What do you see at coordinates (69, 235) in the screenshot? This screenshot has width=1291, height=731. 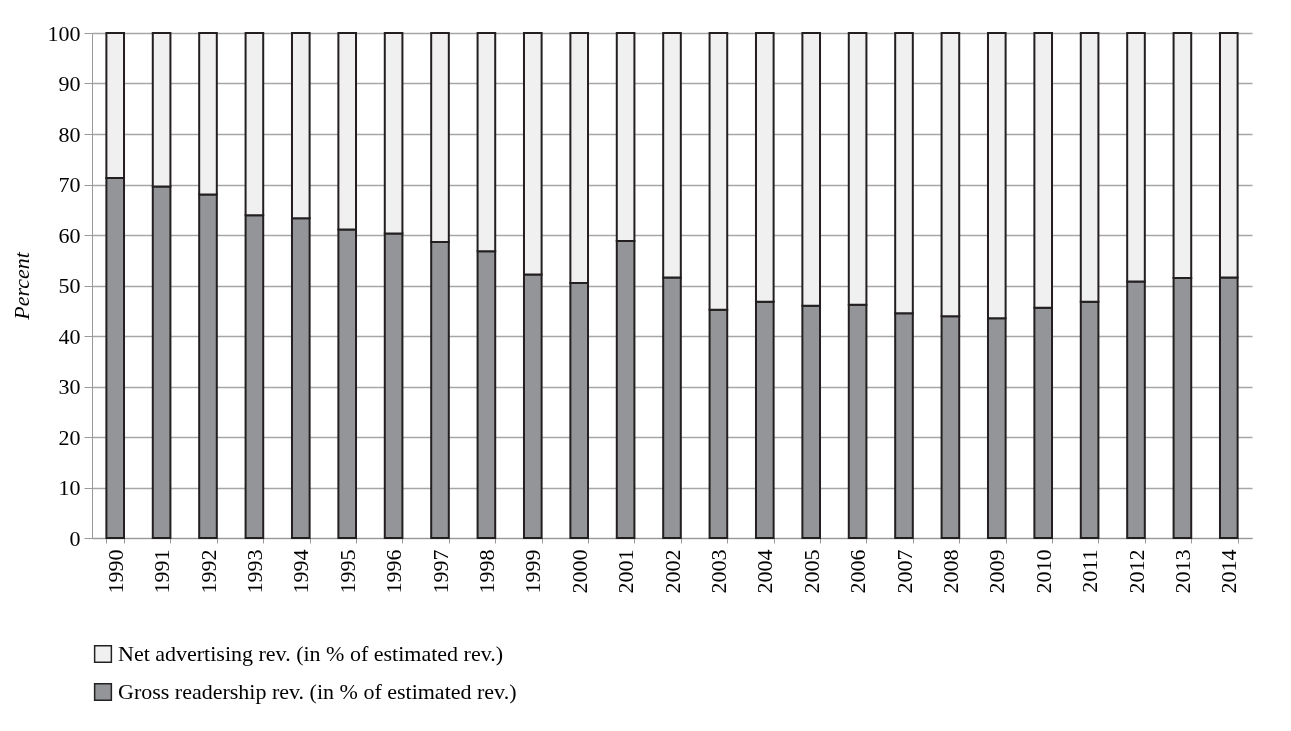 I see `y-tick-label: 60` at bounding box center [69, 235].